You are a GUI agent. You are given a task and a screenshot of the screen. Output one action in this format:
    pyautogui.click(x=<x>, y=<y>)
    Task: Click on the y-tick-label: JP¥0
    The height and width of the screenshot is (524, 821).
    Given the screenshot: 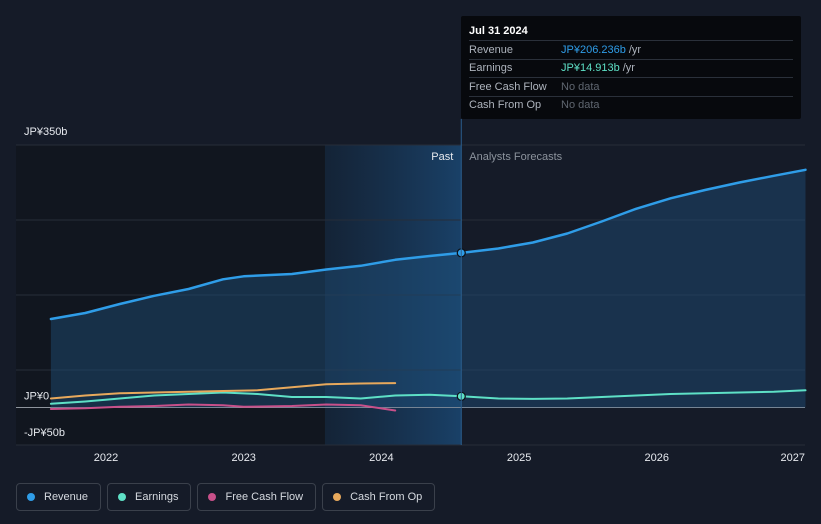 What is the action you would take?
    pyautogui.click(x=36, y=397)
    